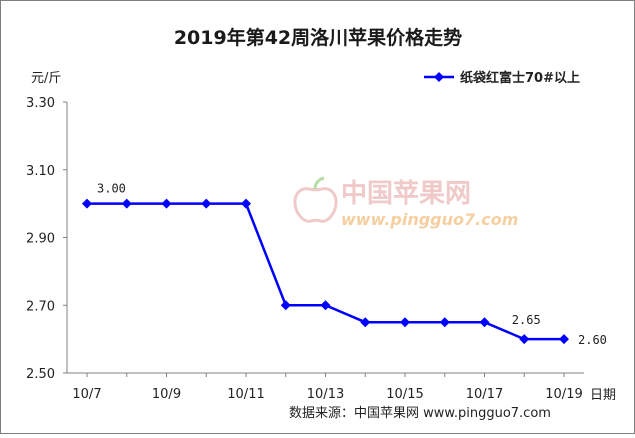 Image resolution: width=635 pixels, height=438 pixels. I want to click on legend-series-name: 纸袋红富士70#以上, so click(520, 78).